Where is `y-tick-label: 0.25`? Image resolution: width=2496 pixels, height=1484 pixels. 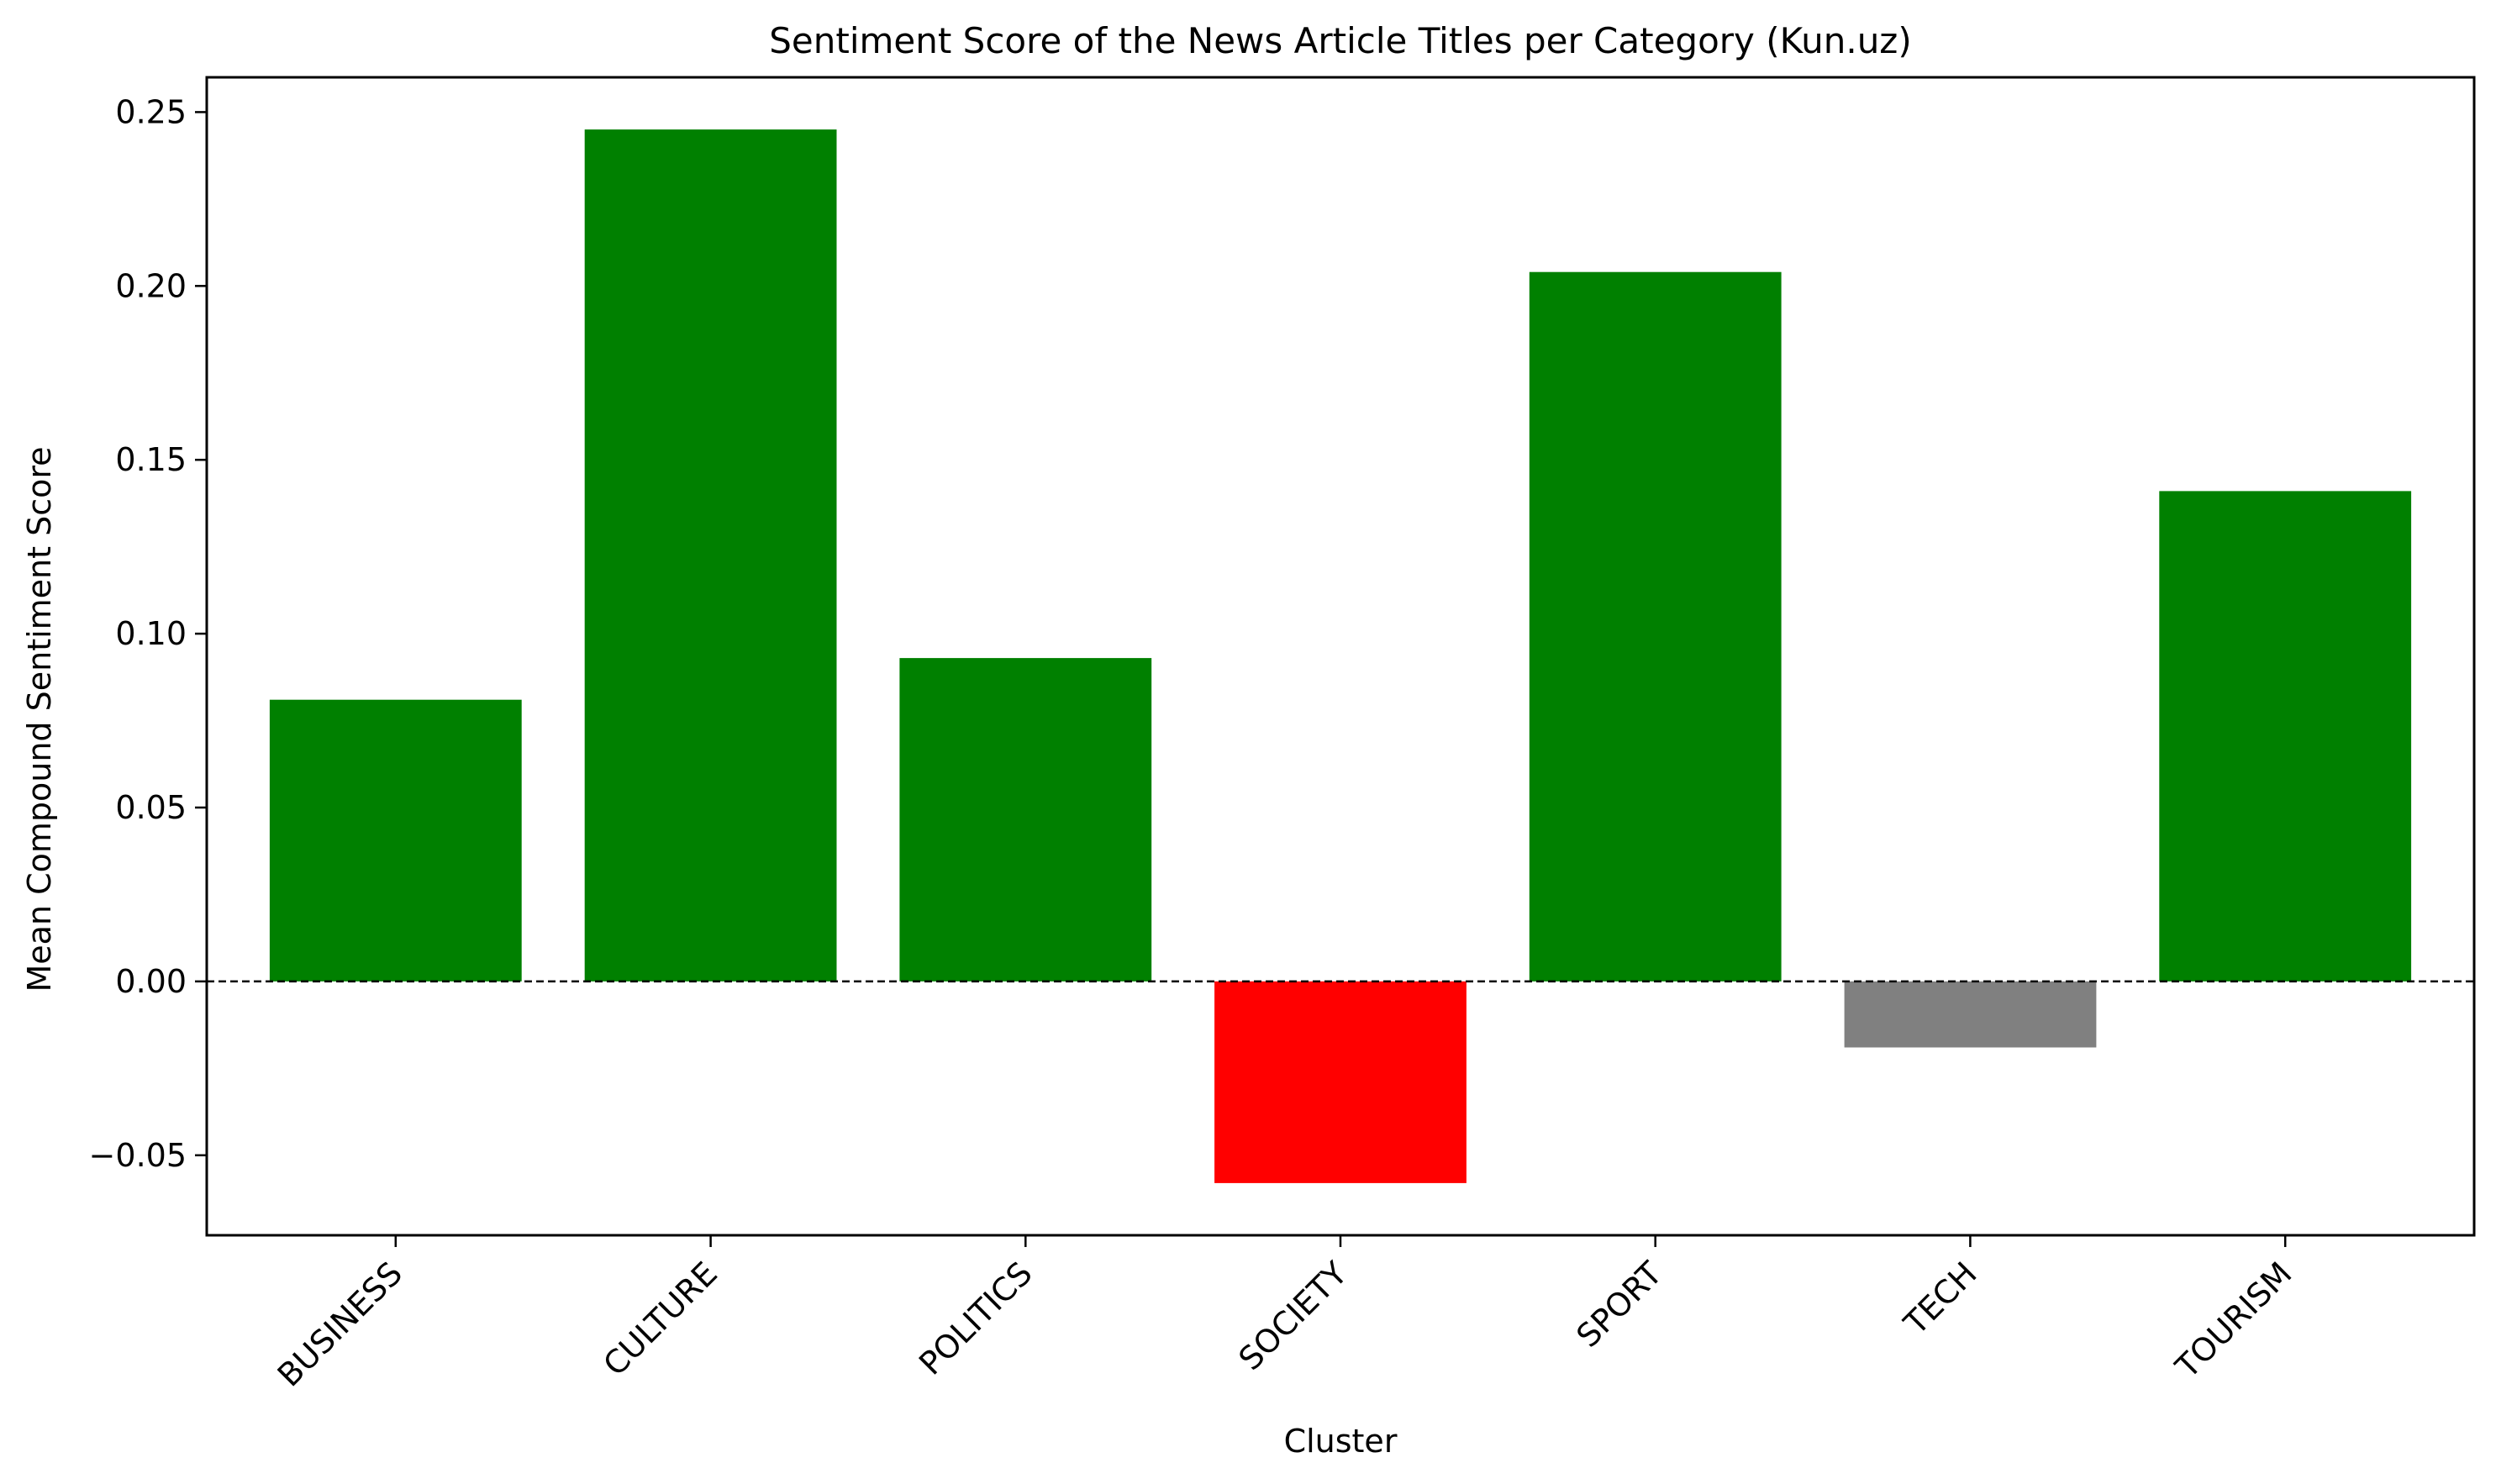
y-tick-label: 0.25 is located at coordinates (151, 111).